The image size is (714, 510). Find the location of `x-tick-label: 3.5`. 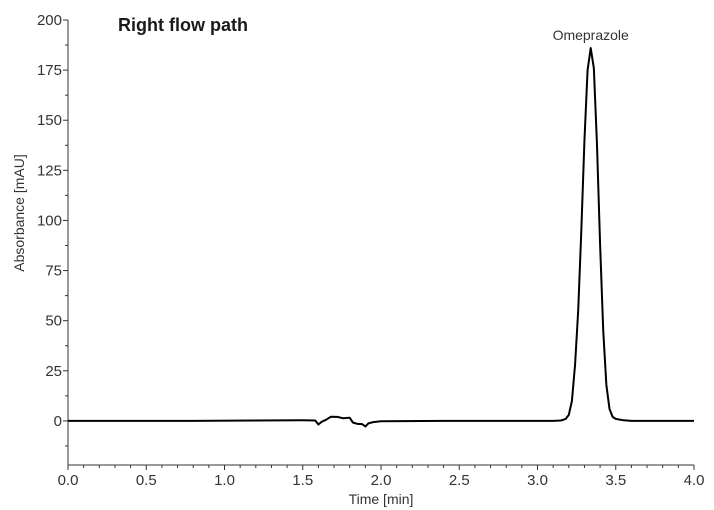

x-tick-label: 3.5 is located at coordinates (615, 480).